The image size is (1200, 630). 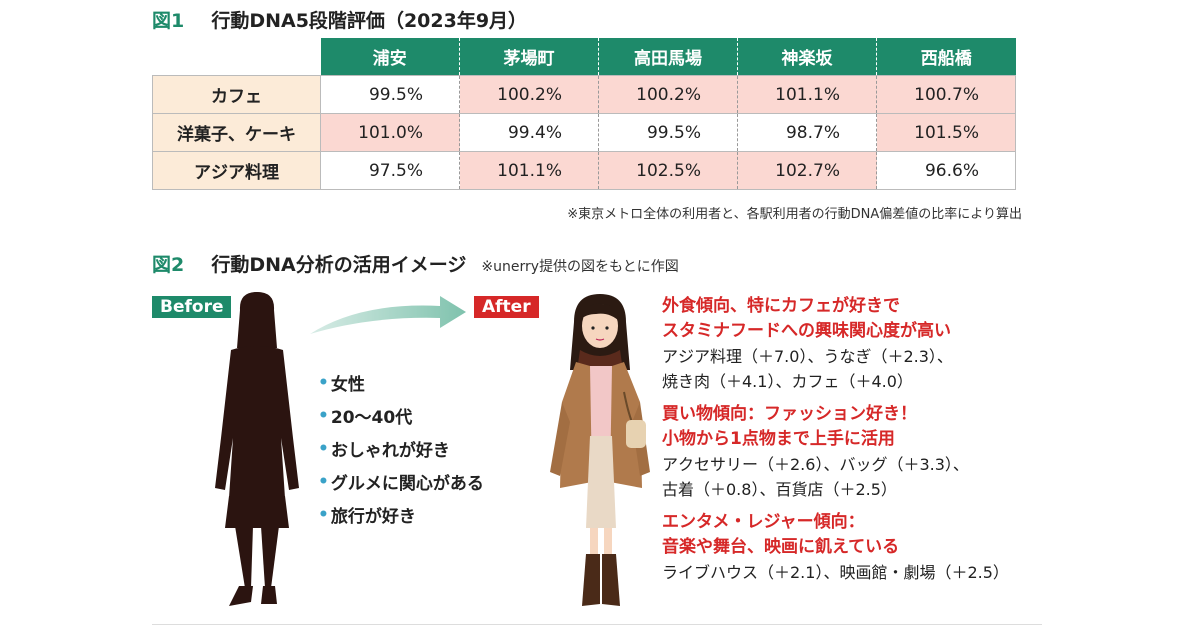 What do you see at coordinates (600, 450) in the screenshot?
I see `woman-illustration-icon` at bounding box center [600, 450].